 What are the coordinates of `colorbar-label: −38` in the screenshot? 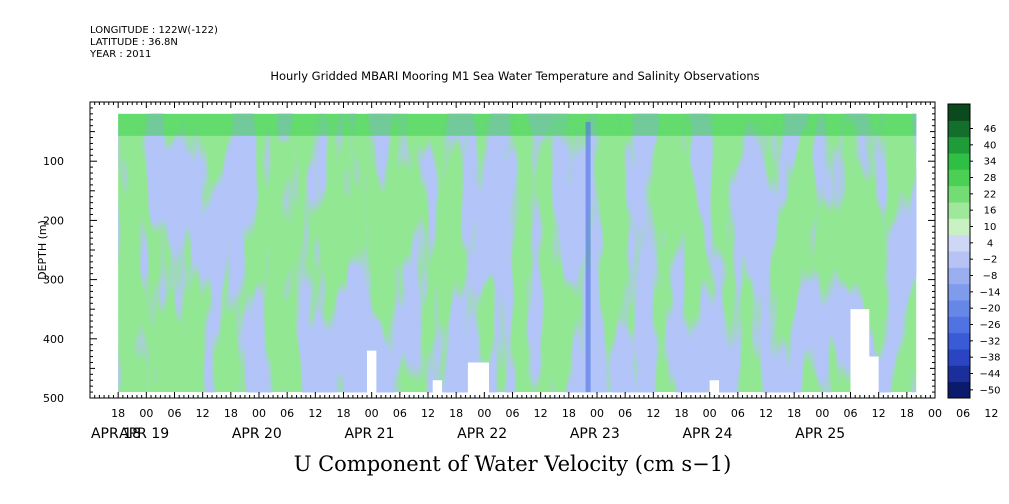 It's located at (989, 358).